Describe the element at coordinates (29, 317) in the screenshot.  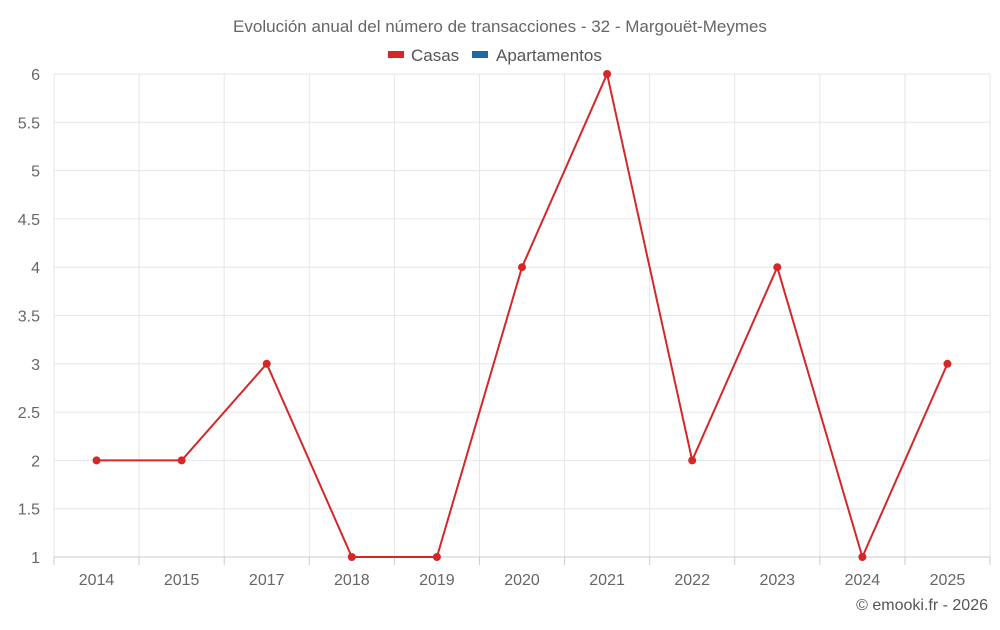
I see `y-tick-label: 3.5` at that location.